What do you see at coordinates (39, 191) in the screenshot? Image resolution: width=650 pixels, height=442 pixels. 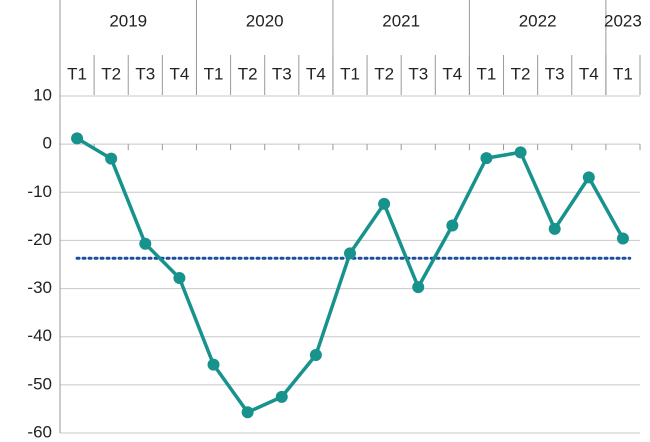 I see `y-tick-label: -10` at bounding box center [39, 191].